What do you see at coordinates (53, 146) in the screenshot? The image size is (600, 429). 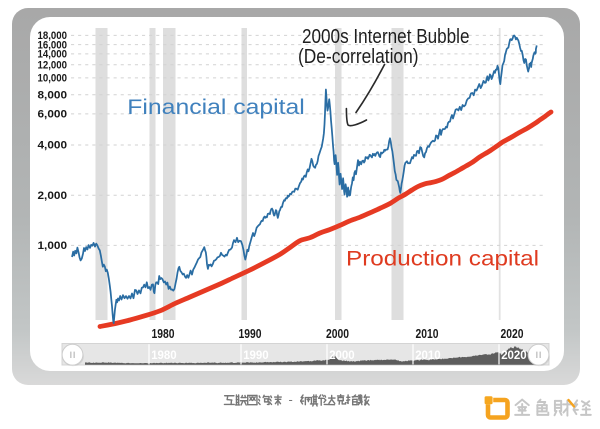 I see `svg-text: 4,000` at bounding box center [53, 146].